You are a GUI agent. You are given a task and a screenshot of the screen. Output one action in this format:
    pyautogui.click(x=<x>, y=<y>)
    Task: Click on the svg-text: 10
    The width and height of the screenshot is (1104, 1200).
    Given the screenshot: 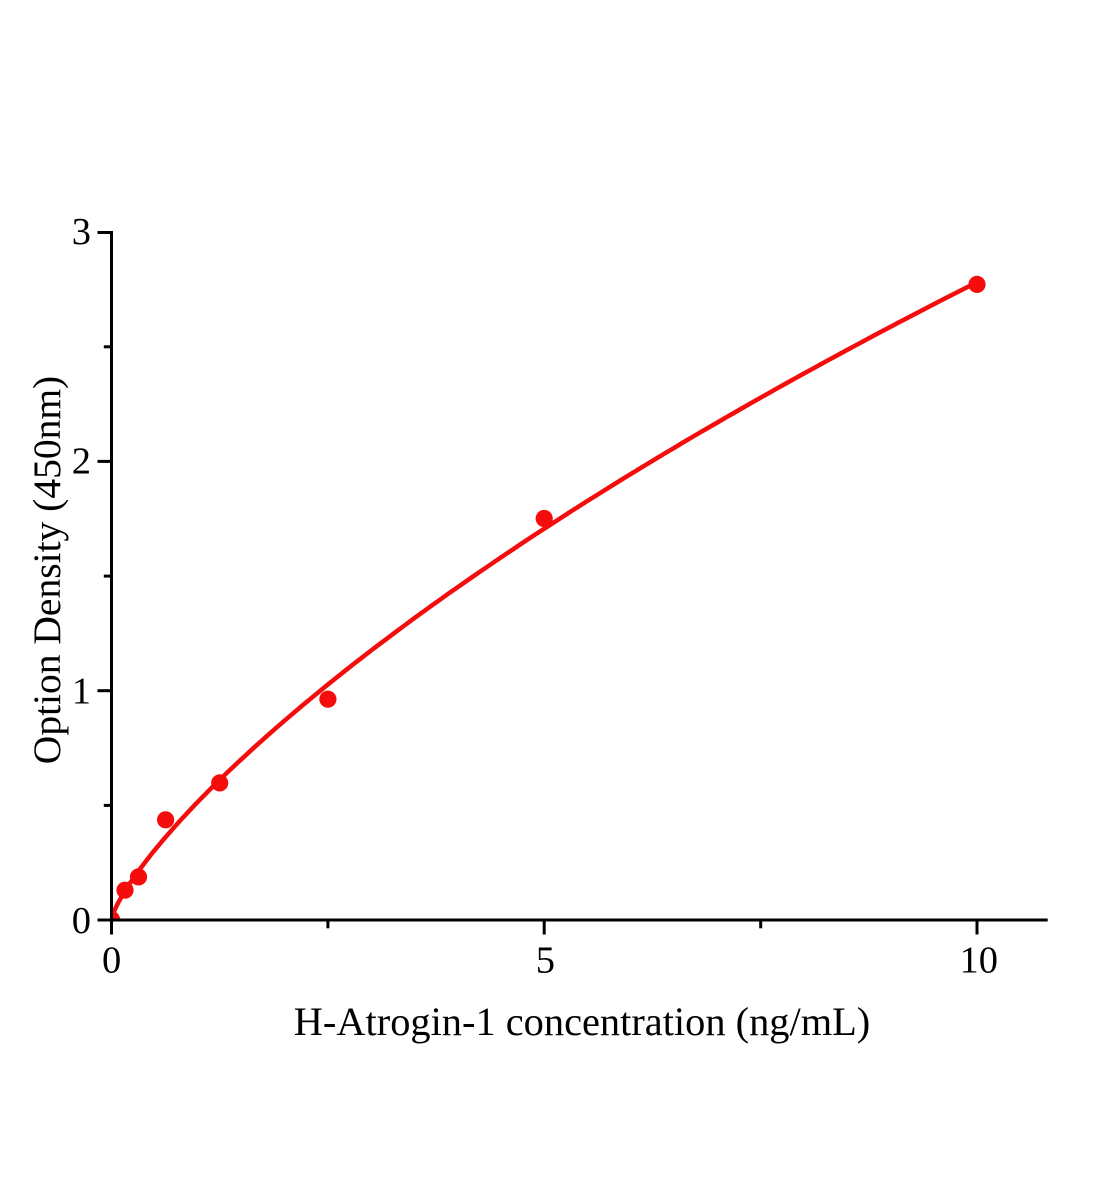 What is the action you would take?
    pyautogui.click(x=979, y=960)
    